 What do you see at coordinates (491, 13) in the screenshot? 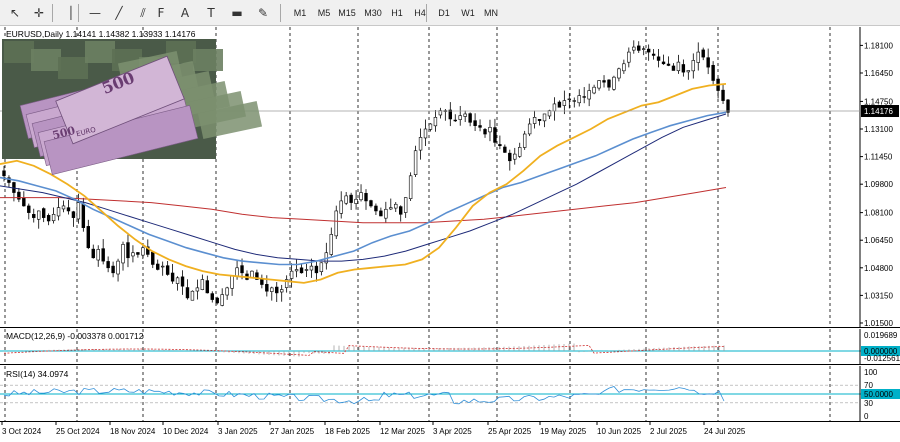
I see `timeframe-mn: MN` at bounding box center [491, 13].